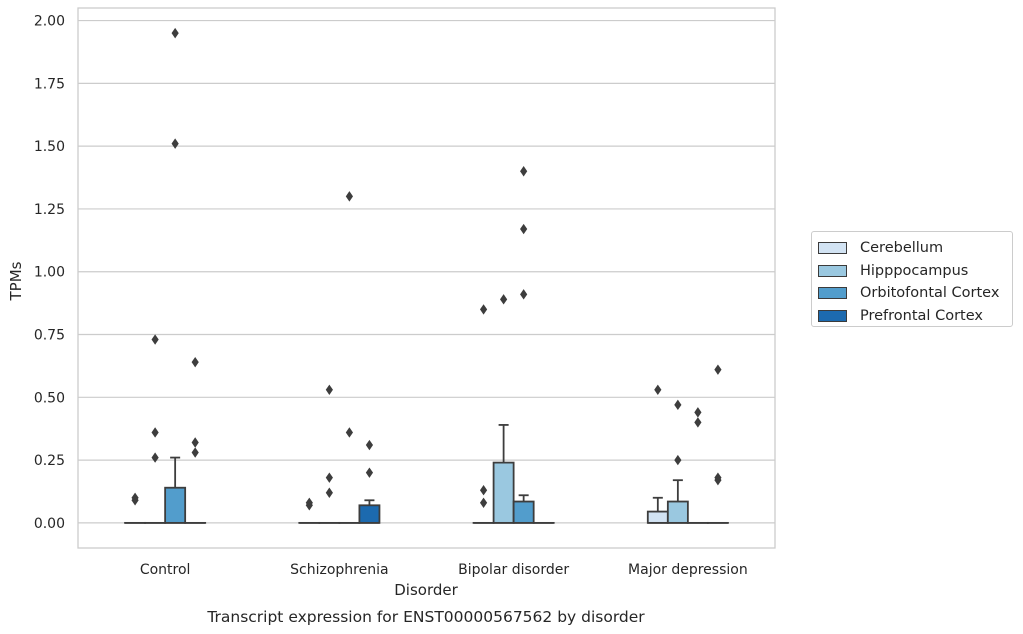 This screenshot has height=634, width=1023. What do you see at coordinates (921, 315) in the screenshot?
I see `legend-label: Prefrontal Cortex` at bounding box center [921, 315].